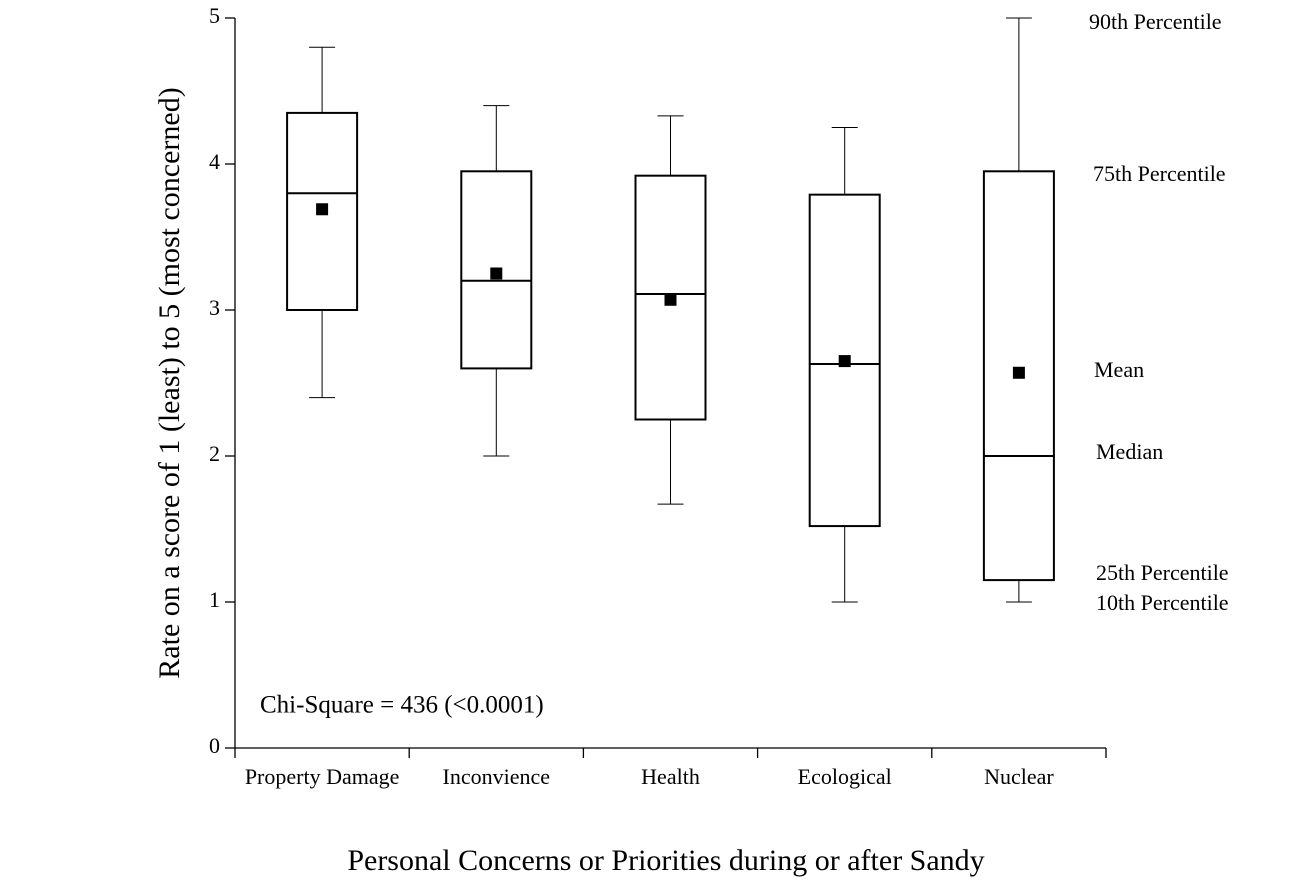  What do you see at coordinates (1018, 310) in the screenshot?
I see `box-nuclear` at bounding box center [1018, 310].